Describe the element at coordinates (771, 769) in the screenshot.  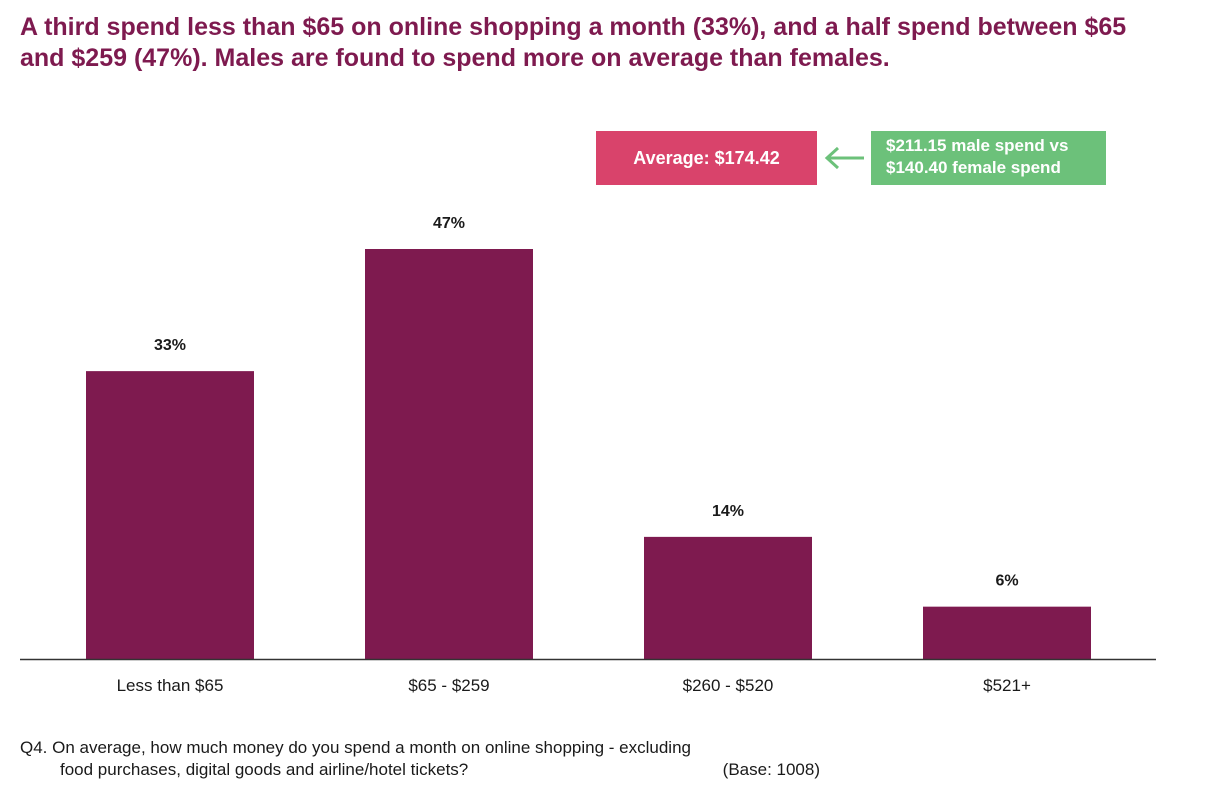
I see `base-count: (Base: 1008)` at that location.